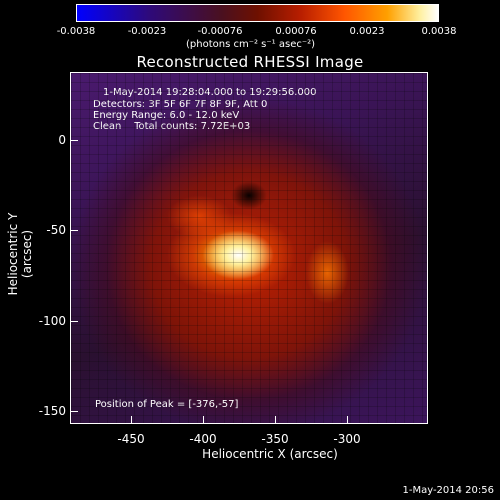  What do you see at coordinates (52, 321) in the screenshot?
I see `y-tick-label: -100` at bounding box center [52, 321].